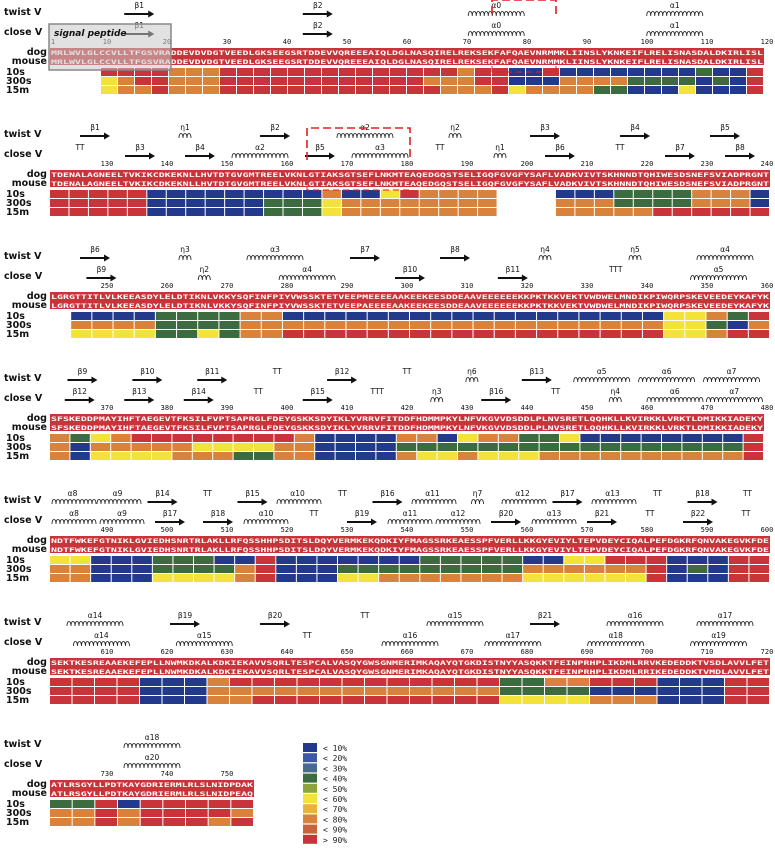 The width and height of the screenshot is (775, 851). I want to click on position-number: 30, so click(227, 42).